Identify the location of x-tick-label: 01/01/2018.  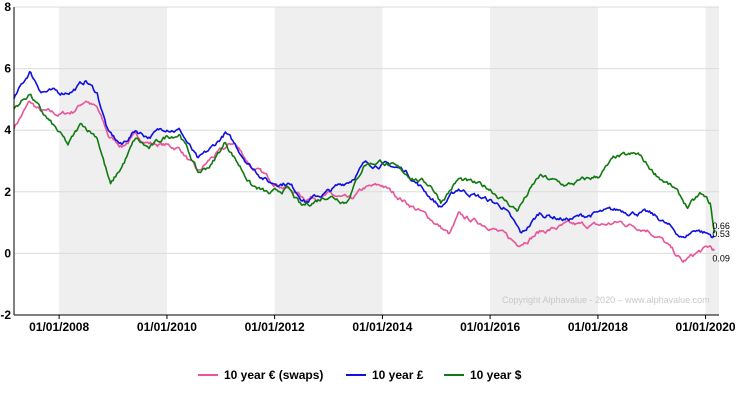
(598, 327).